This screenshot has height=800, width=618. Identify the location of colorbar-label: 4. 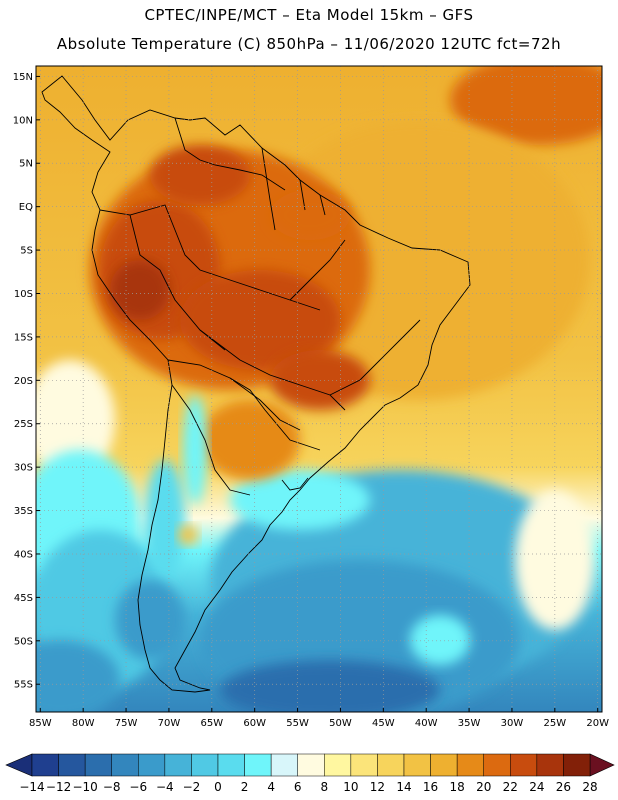
(271, 787).